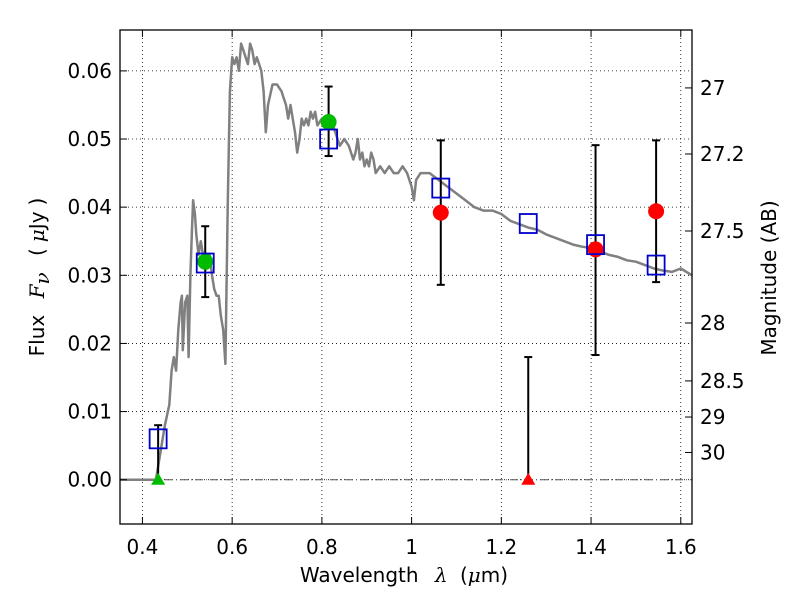 This screenshot has height=600, width=800. What do you see at coordinates (89, 207) in the screenshot?
I see `y-tick-label: 0.04` at bounding box center [89, 207].